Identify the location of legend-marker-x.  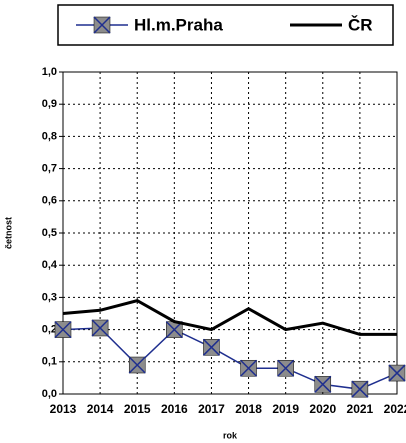
(102, 25).